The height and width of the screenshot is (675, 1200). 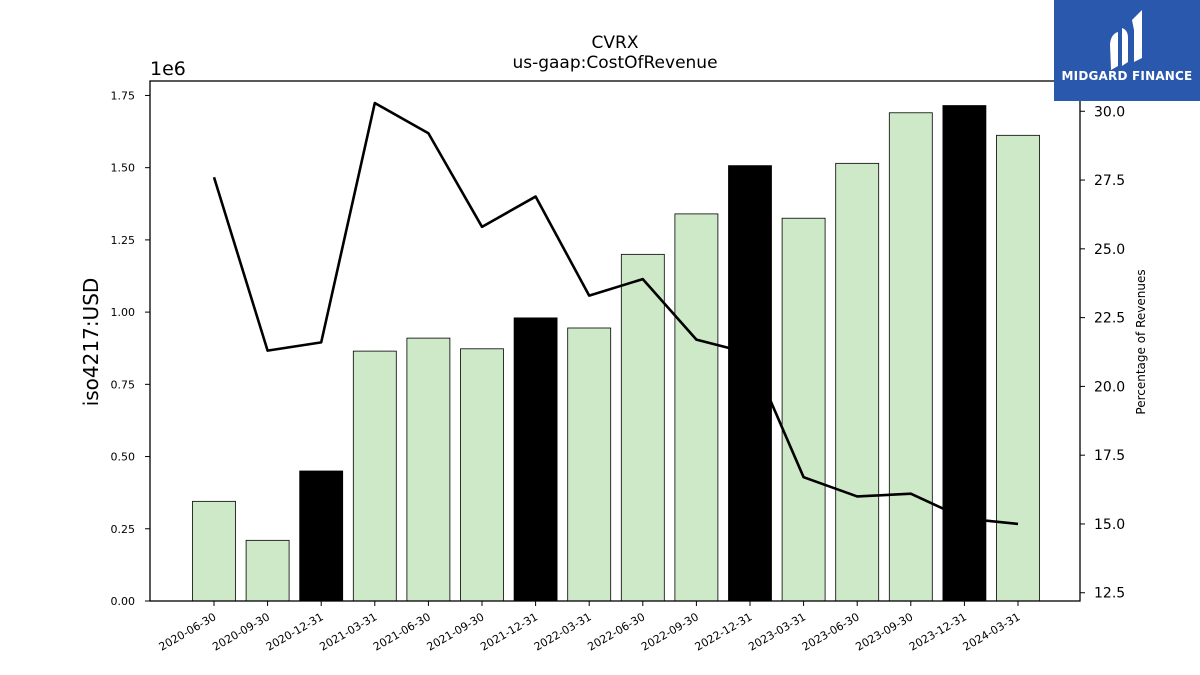 I want to click on y2-tick-label: 30.0, so click(x=1109, y=112).